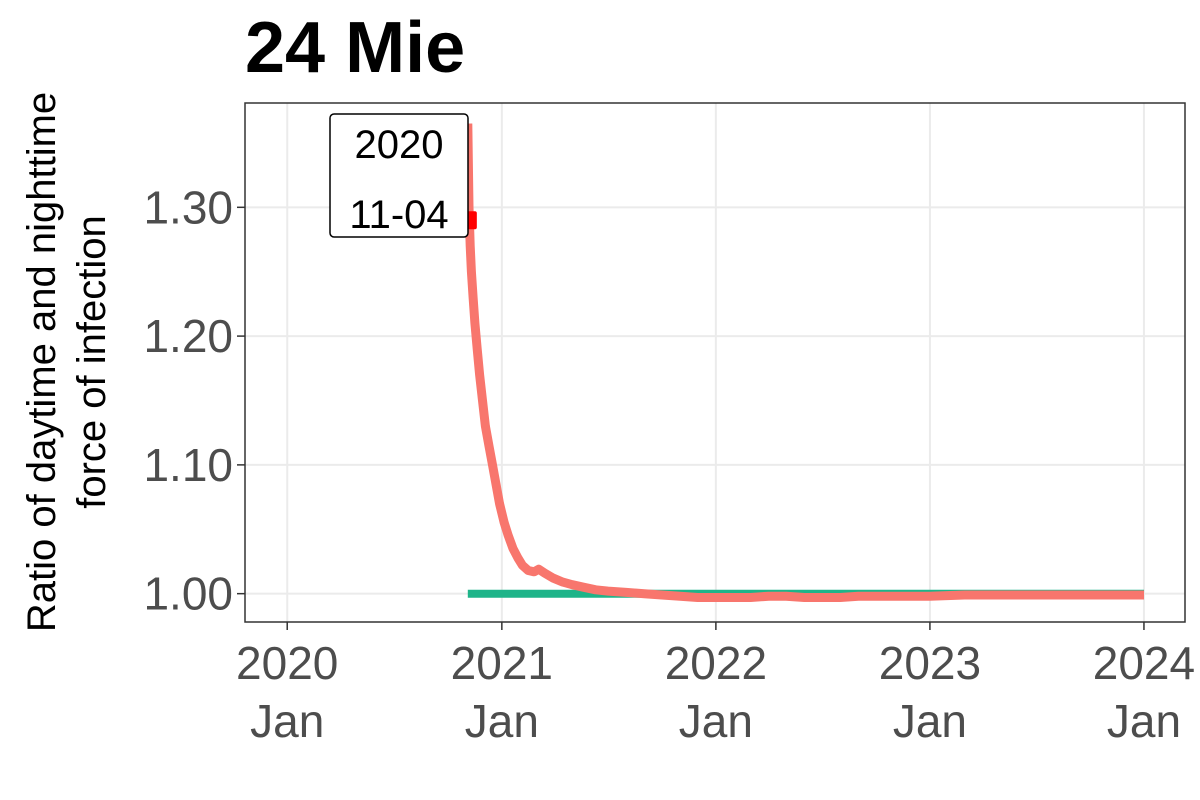 The width and height of the screenshot is (1200, 800). What do you see at coordinates (194, 400) in the screenshot?
I see `y-axis: 1.00 1.10 1.20 1.30` at bounding box center [194, 400].